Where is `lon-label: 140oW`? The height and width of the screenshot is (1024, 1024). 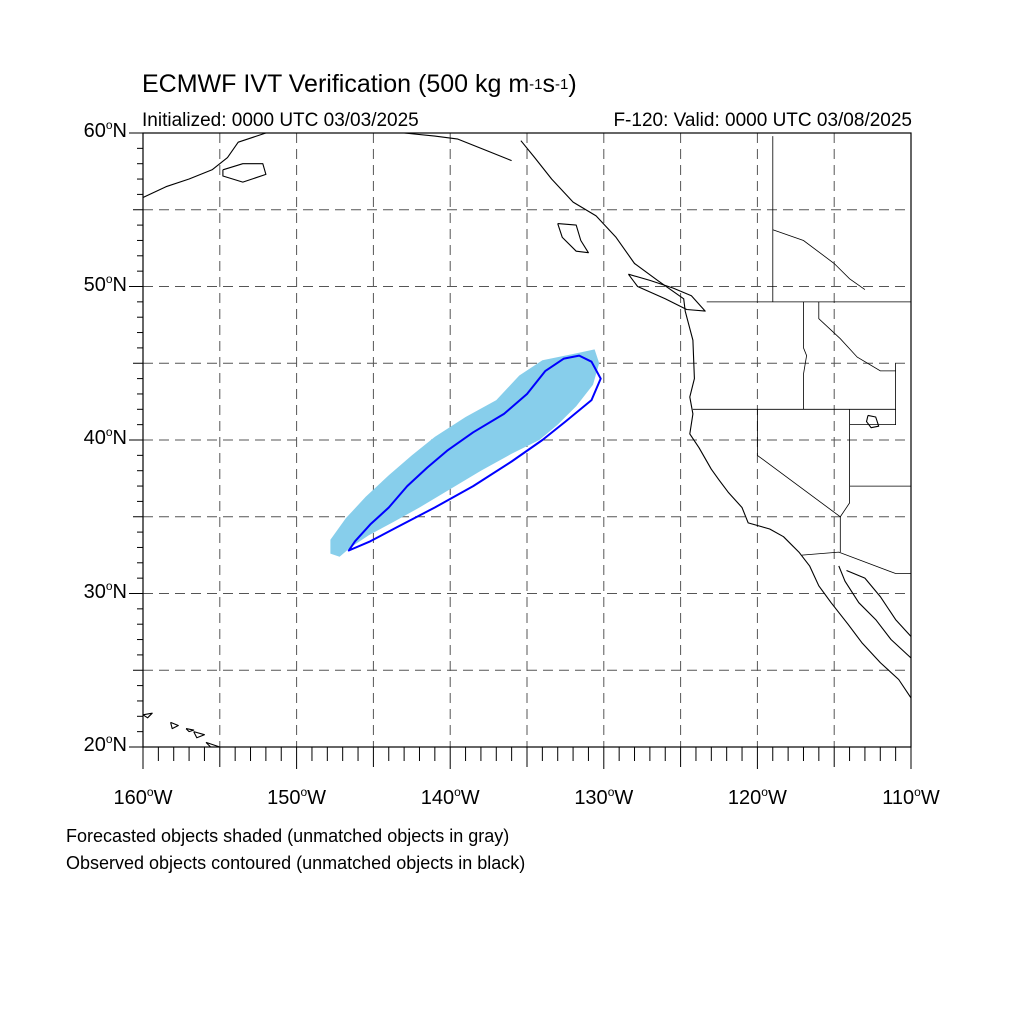 lon-label: 140oW is located at coordinates (450, 797).